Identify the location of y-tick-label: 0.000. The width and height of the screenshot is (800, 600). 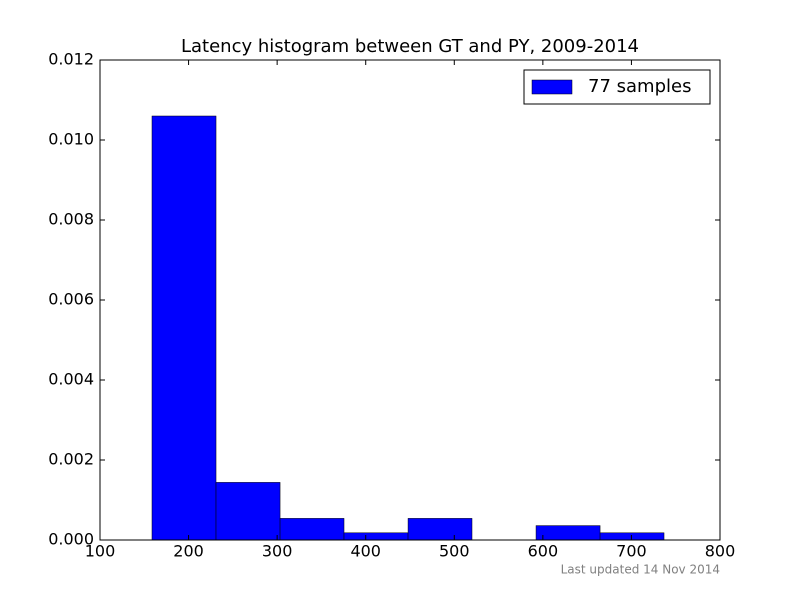
(71, 539).